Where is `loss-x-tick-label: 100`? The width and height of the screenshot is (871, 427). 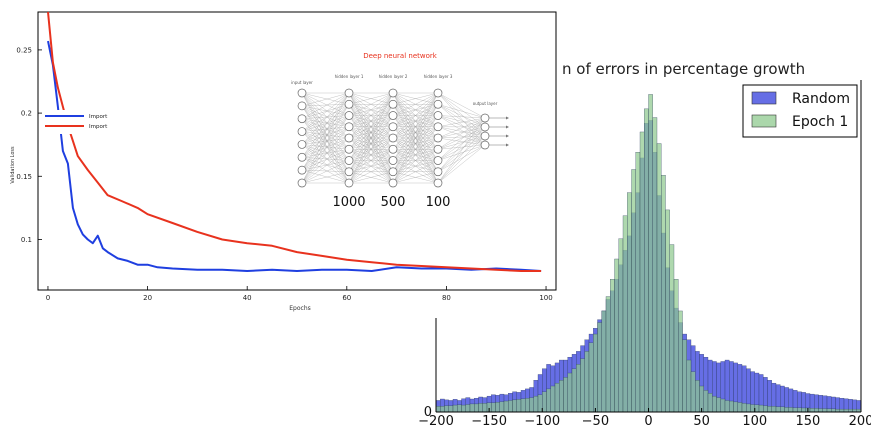
loss-x-tick-label: 100 is located at coordinates (545, 298).